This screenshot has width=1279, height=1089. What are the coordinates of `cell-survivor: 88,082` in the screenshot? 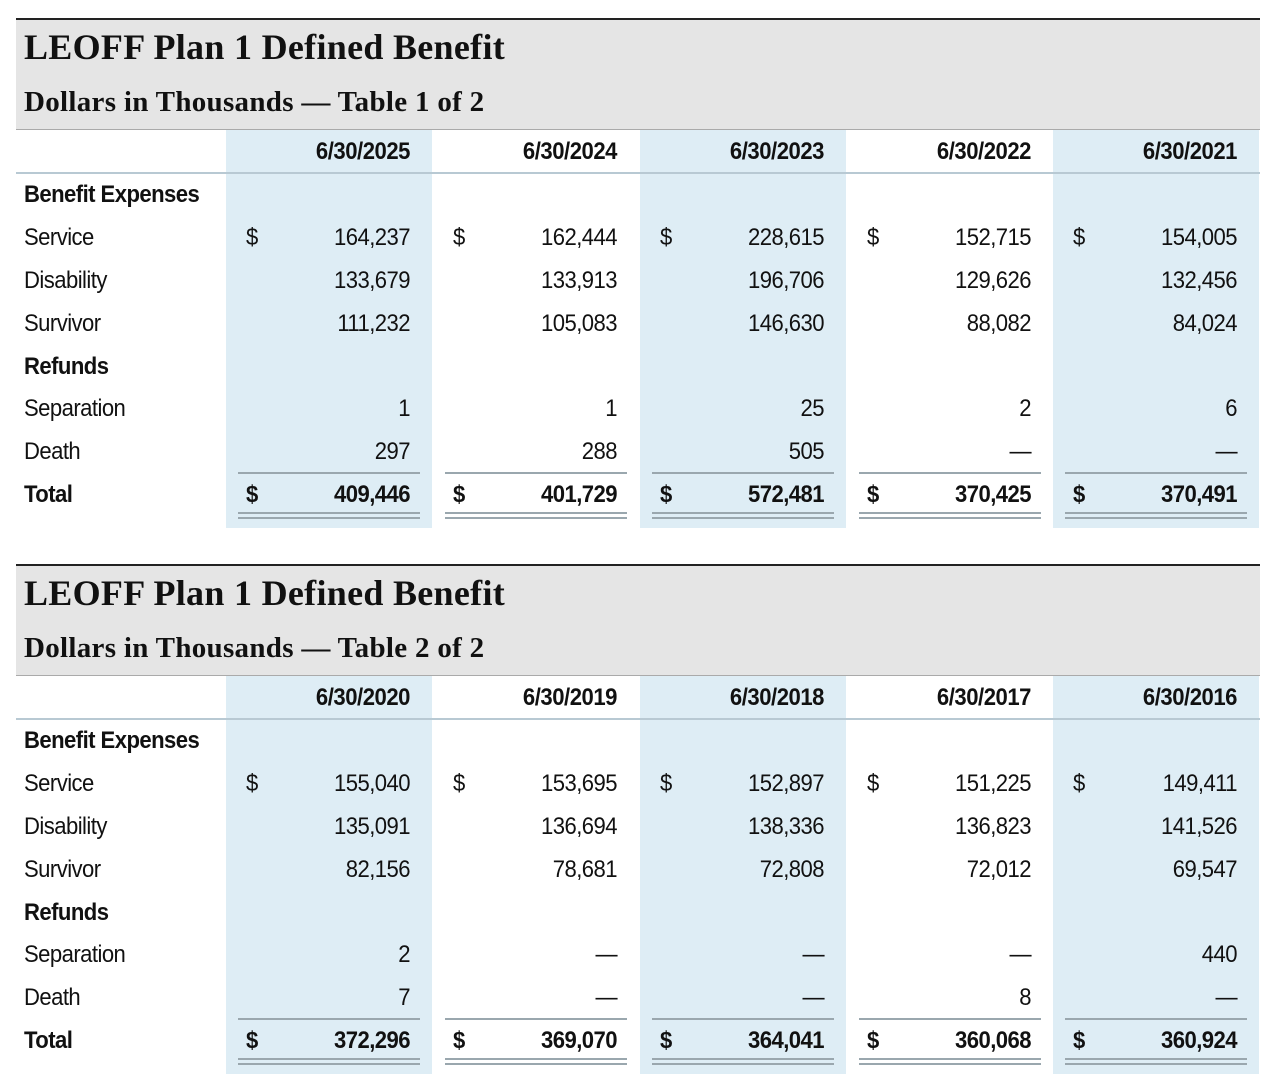 It's located at (999, 323).